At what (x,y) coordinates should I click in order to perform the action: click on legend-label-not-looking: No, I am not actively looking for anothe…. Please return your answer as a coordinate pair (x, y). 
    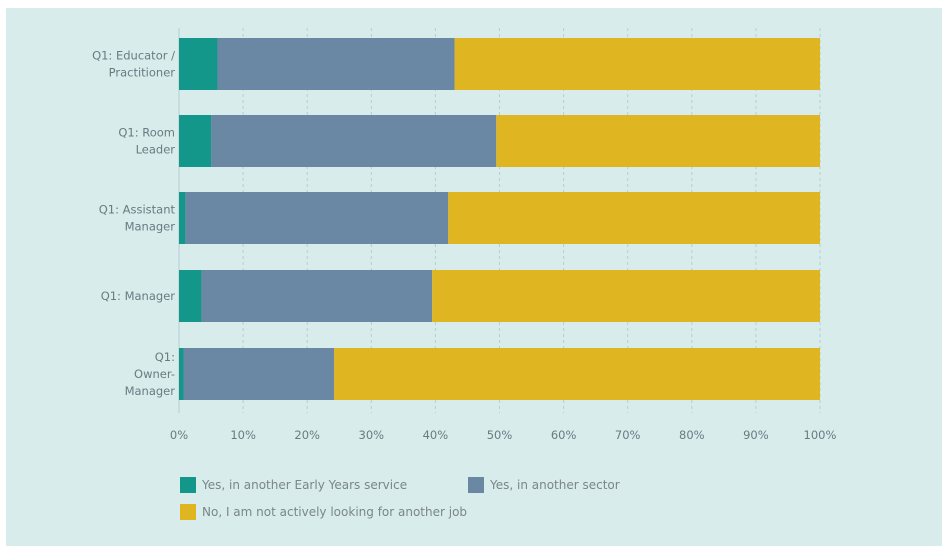
    Looking at the image, I should click on (335, 512).